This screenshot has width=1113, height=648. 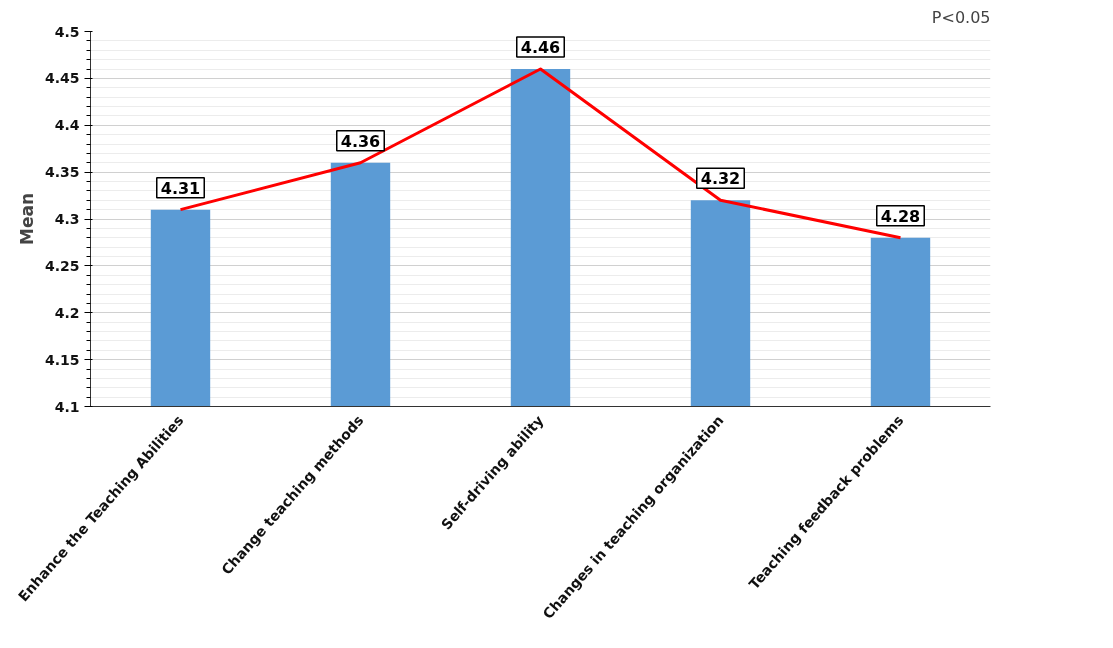 What do you see at coordinates (67, 312) in the screenshot?
I see `y-tick-label: 4.2` at bounding box center [67, 312].